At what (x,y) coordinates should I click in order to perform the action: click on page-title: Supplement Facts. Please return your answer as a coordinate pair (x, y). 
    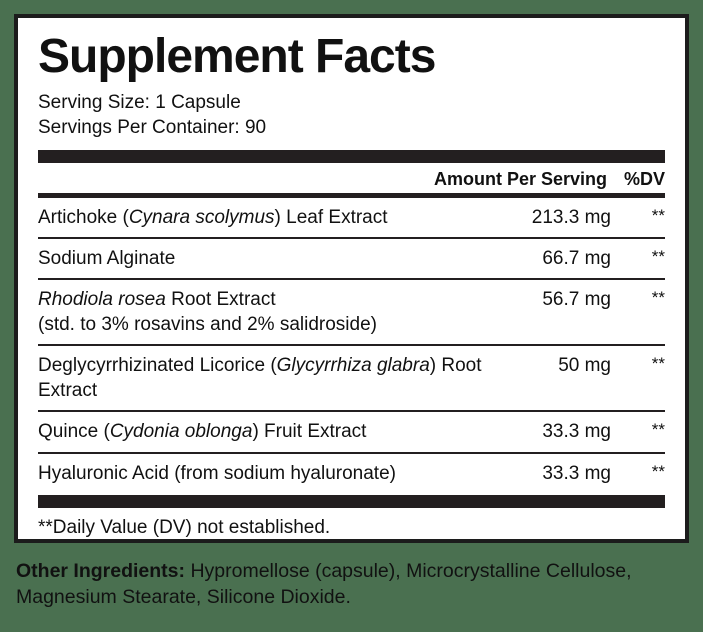
    Looking at the image, I should click on (237, 56).